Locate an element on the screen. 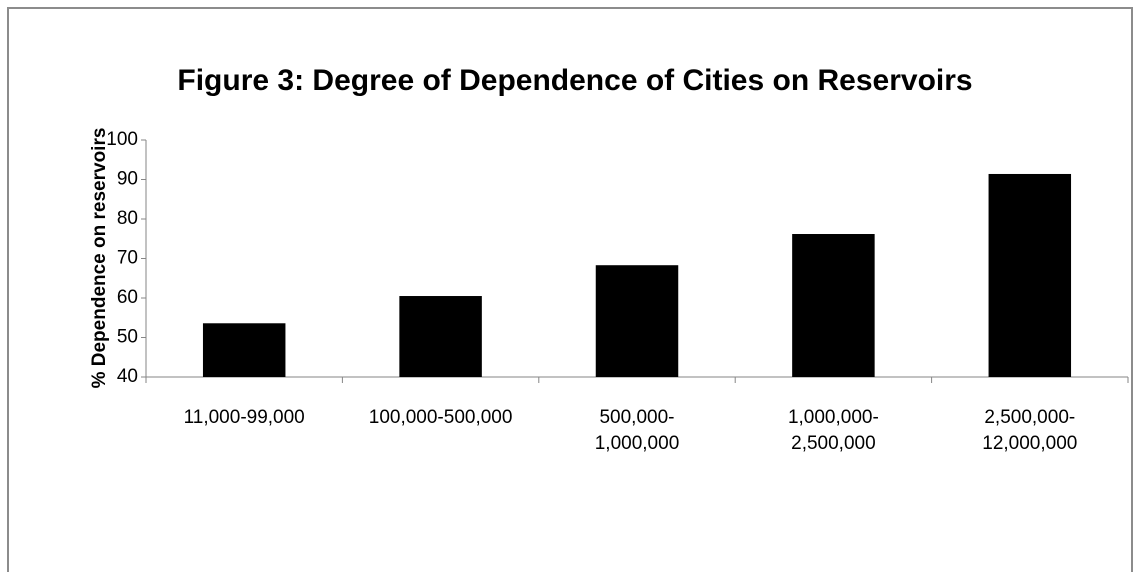 The height and width of the screenshot is (572, 1135). y-tick-label: 50 is located at coordinates (127, 337).